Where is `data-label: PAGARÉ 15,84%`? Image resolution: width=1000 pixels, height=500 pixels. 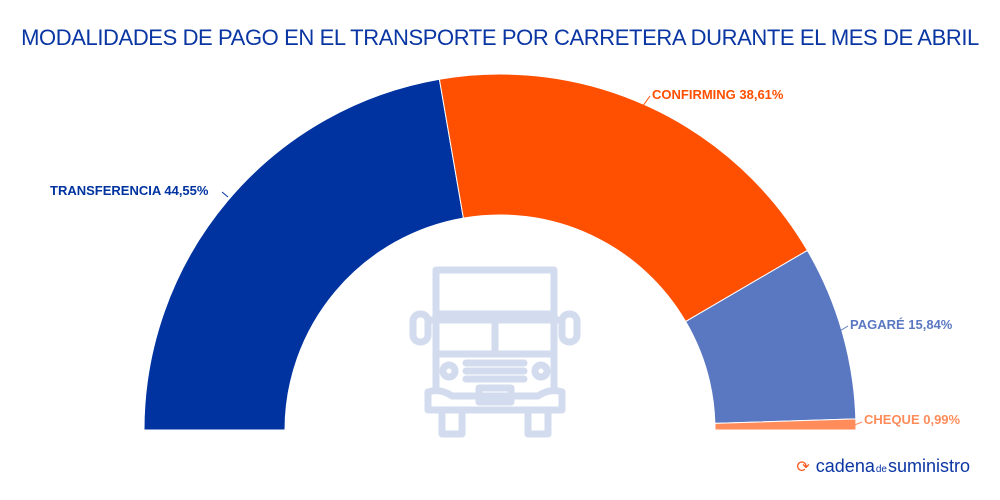 data-label: PAGARÉ 15,84% is located at coordinates (901, 324).